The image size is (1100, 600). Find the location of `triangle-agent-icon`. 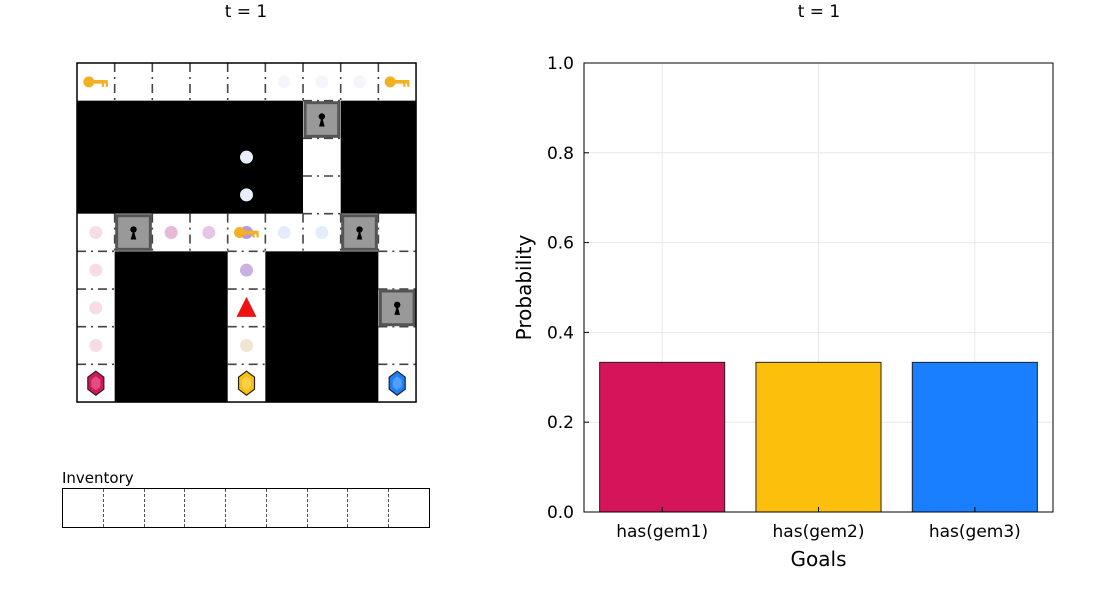

triangle-agent-icon is located at coordinates (246, 306).